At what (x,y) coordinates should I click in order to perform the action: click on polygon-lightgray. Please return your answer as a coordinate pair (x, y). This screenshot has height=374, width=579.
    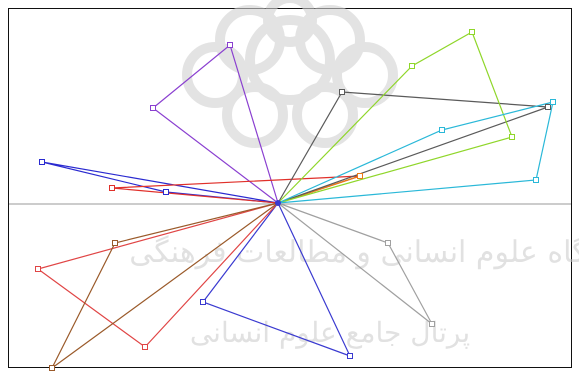
    Looking at the image, I should click on (355, 263).